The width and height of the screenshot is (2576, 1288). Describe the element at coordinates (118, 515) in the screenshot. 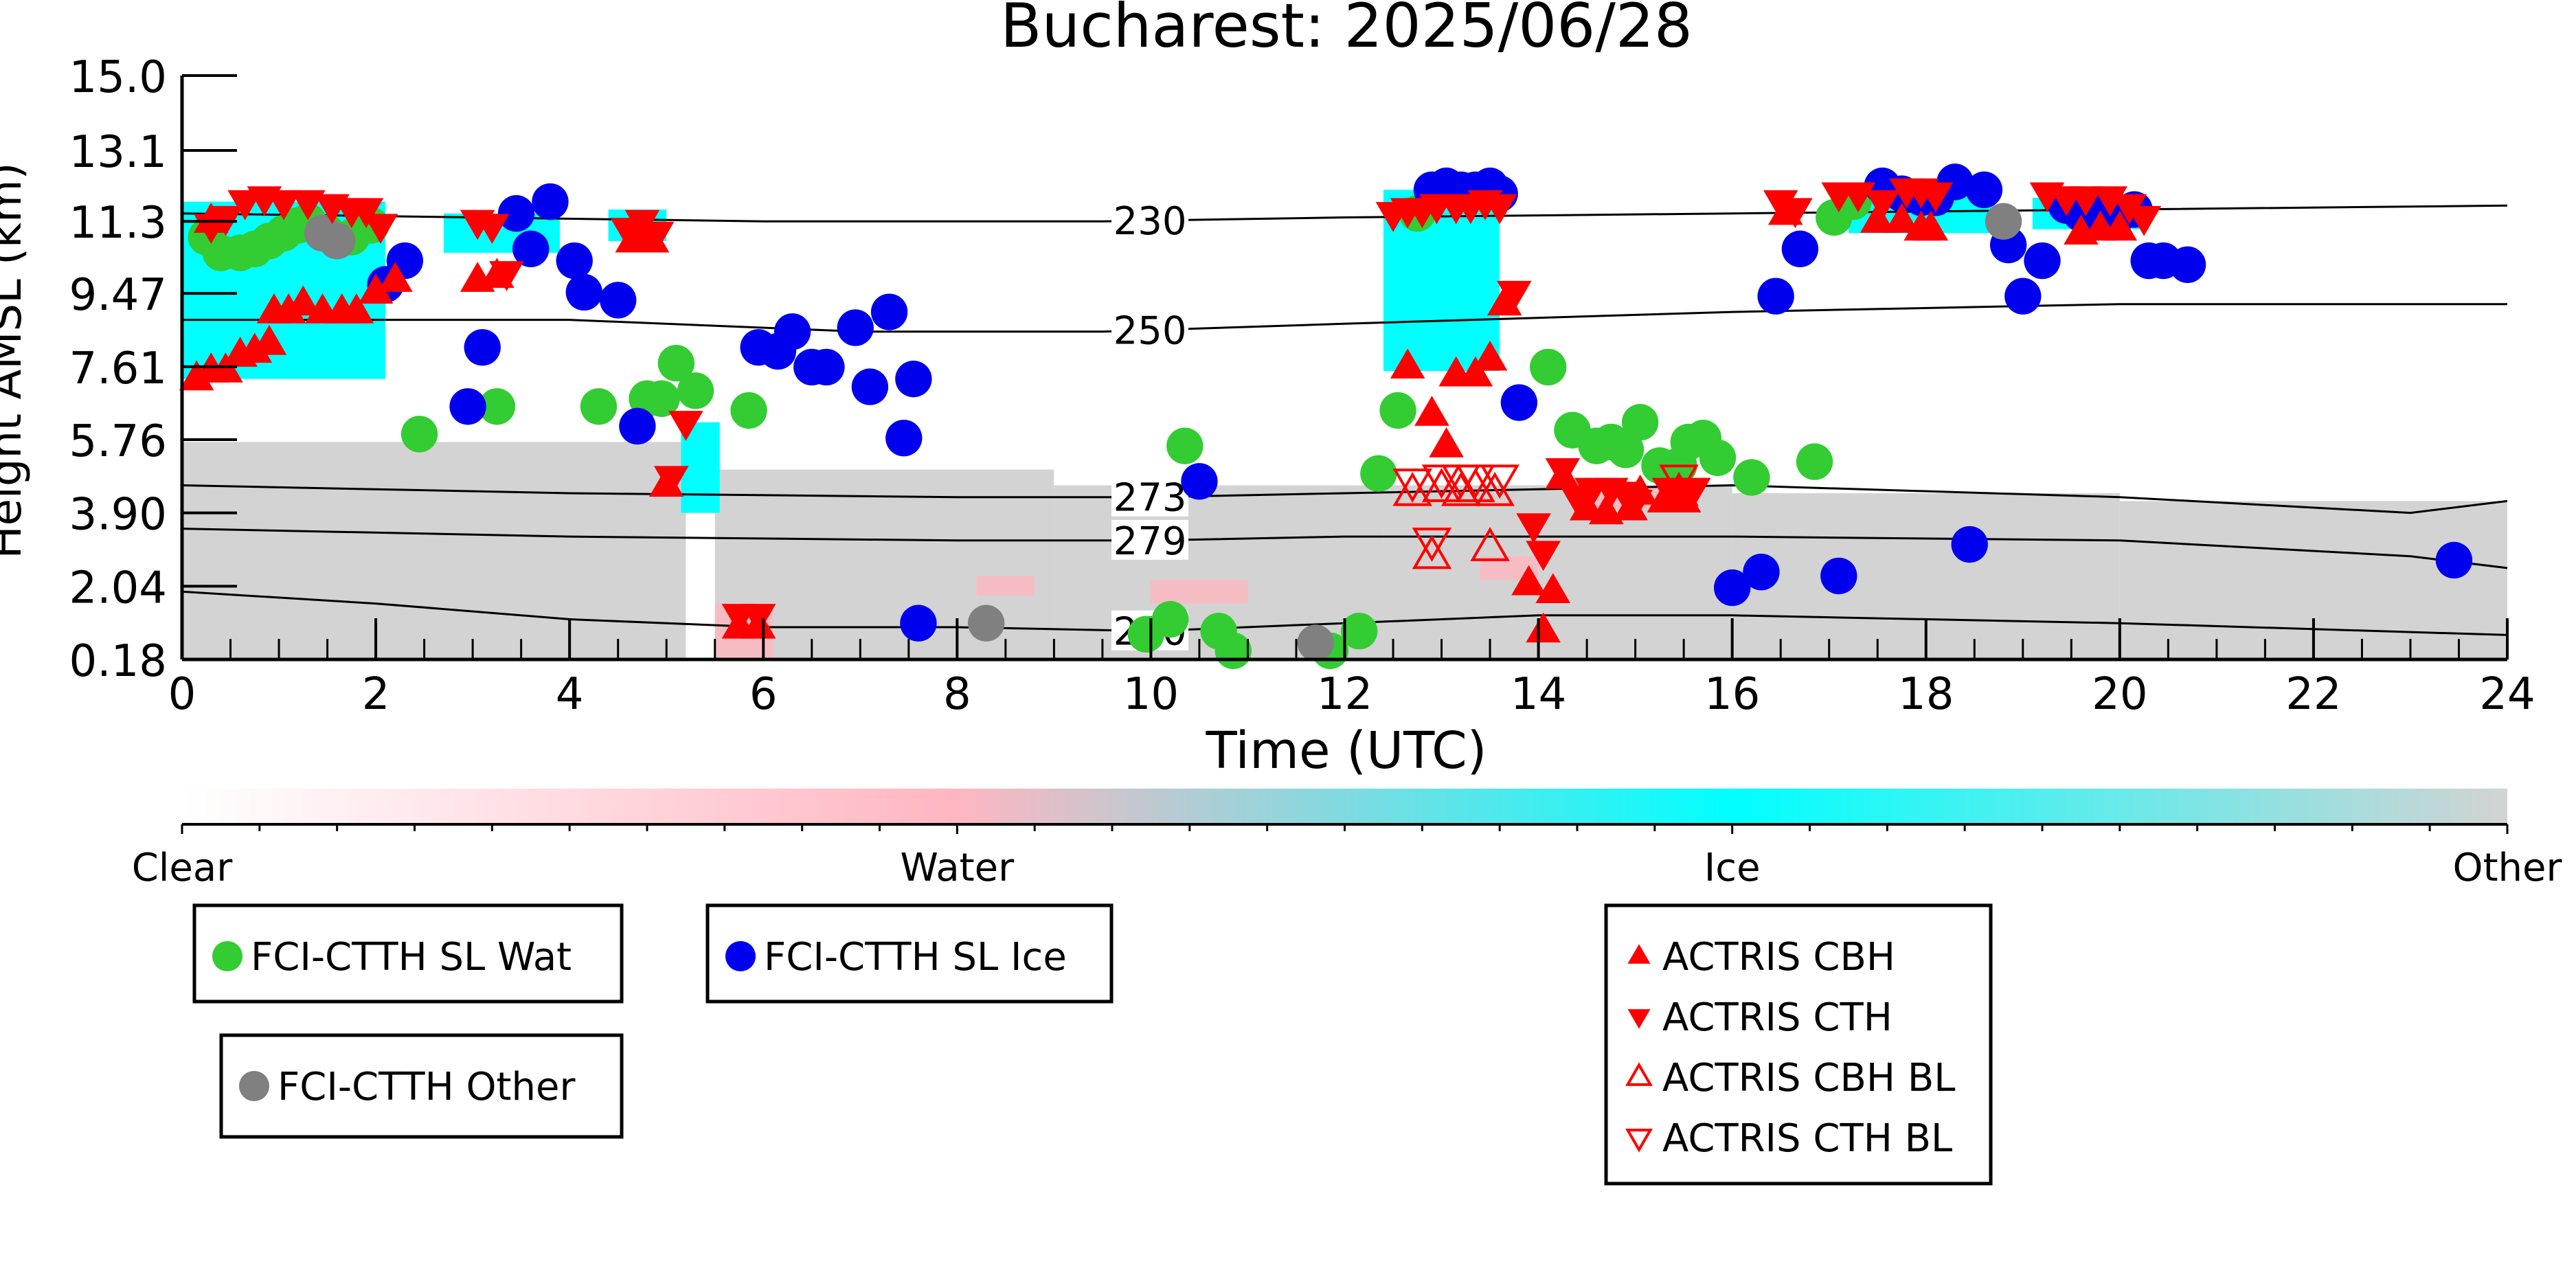

I see `y-tick-label: 3.90` at that location.